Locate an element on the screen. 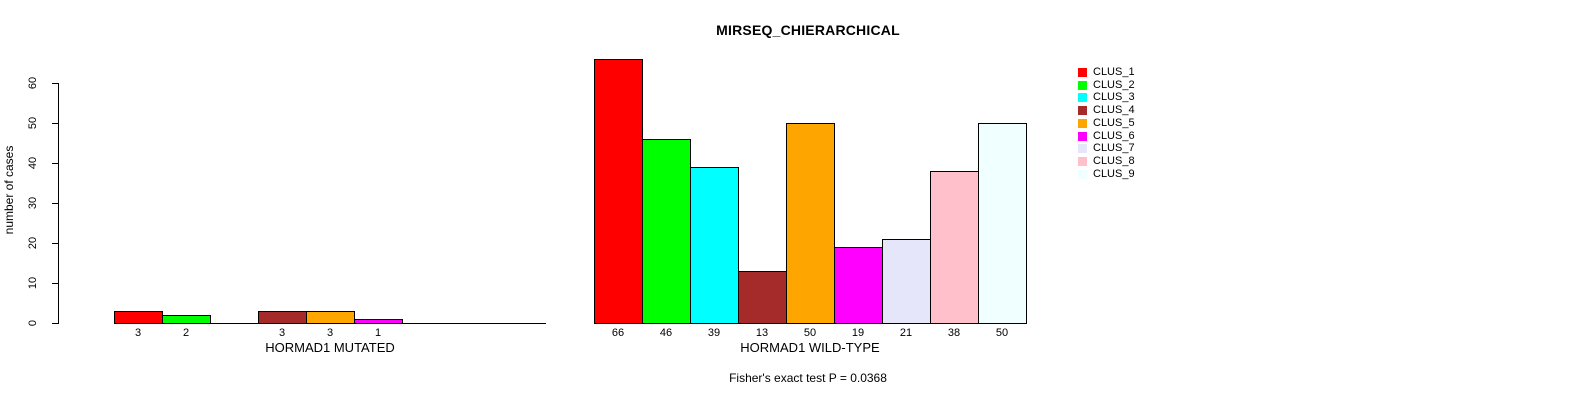 This screenshot has width=1590, height=400. y-tick-label: 0 is located at coordinates (33, 323).